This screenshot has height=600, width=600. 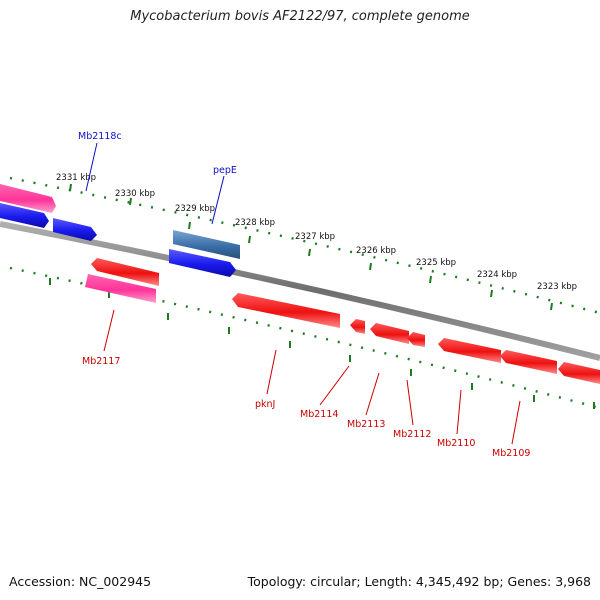 What do you see at coordinates (76, 178) in the screenshot?
I see `scale-label: 2331 kbp` at bounding box center [76, 178].